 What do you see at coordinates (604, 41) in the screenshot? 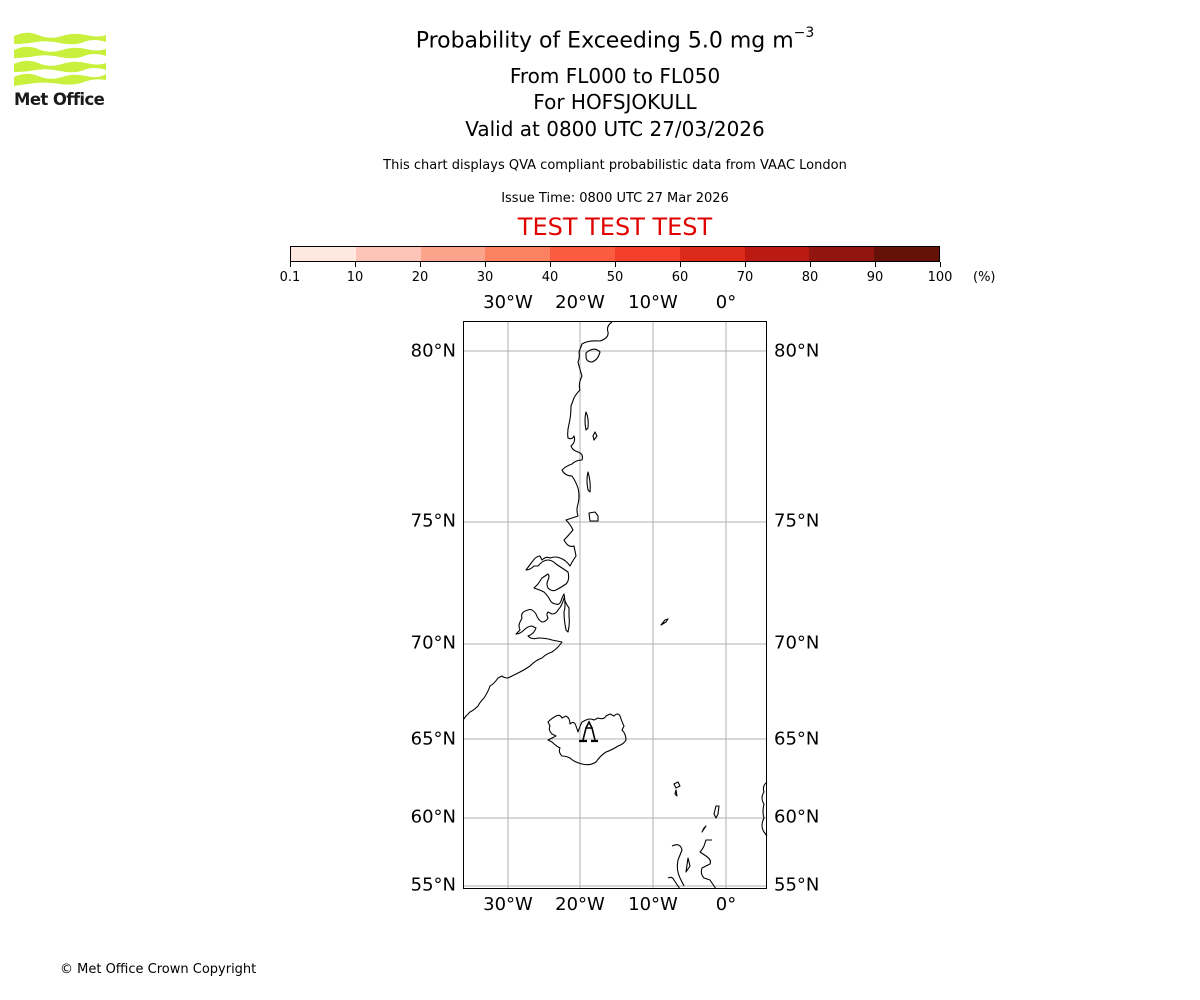
I see `title-text: Probability of Exceeding 5.0 mg m` at bounding box center [604, 41].